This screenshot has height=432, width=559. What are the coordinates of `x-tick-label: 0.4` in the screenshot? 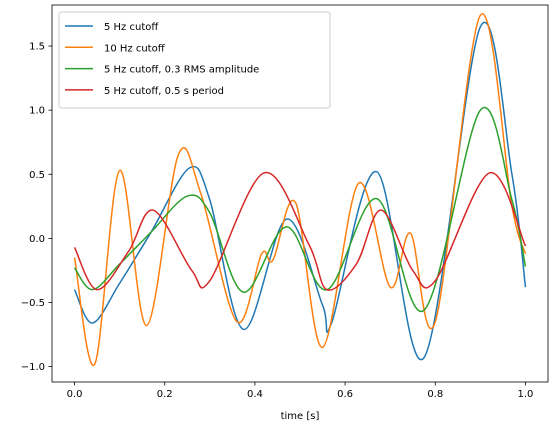 It's located at (255, 394).